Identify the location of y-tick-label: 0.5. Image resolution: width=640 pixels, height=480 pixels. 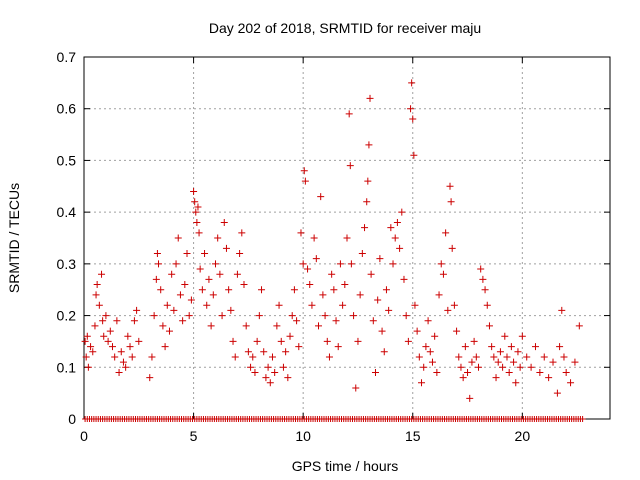
(67, 160).